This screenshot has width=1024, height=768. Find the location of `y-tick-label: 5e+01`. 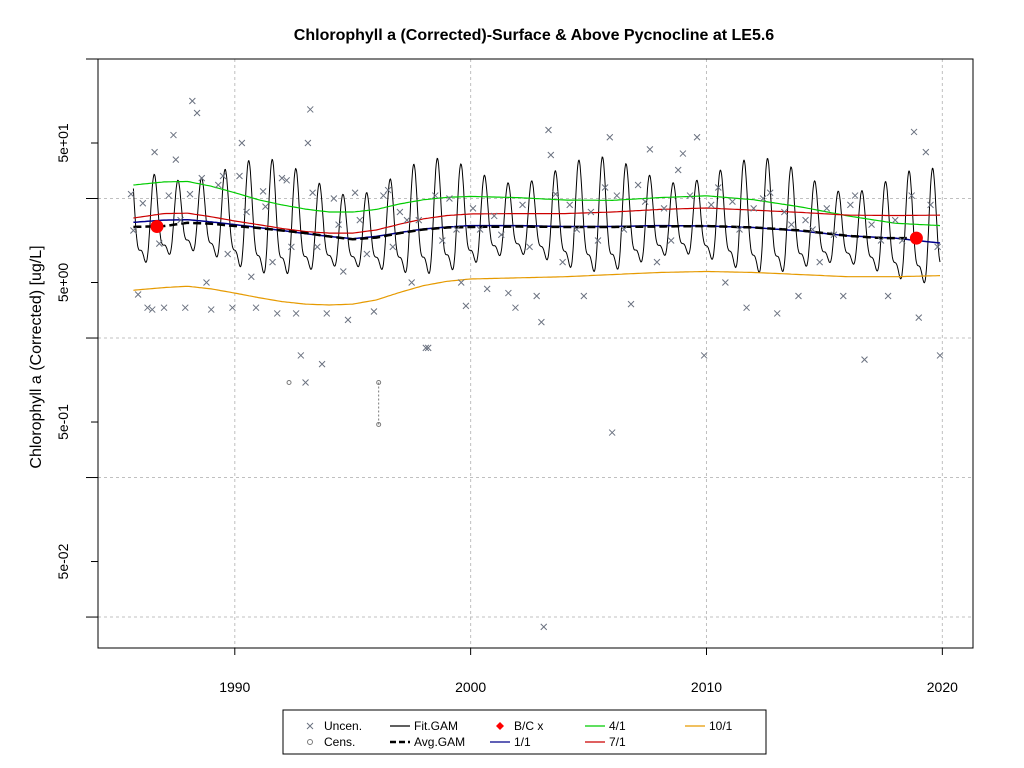

y-tick-label: 5e+01 is located at coordinates (63, 143).